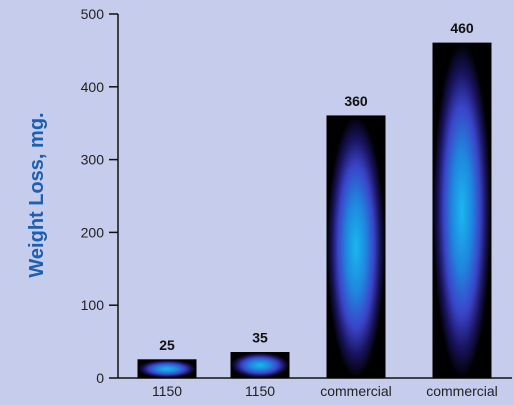 Image resolution: width=514 pixels, height=405 pixels. What do you see at coordinates (167, 345) in the screenshot?
I see `bar-value-label: 25` at bounding box center [167, 345].